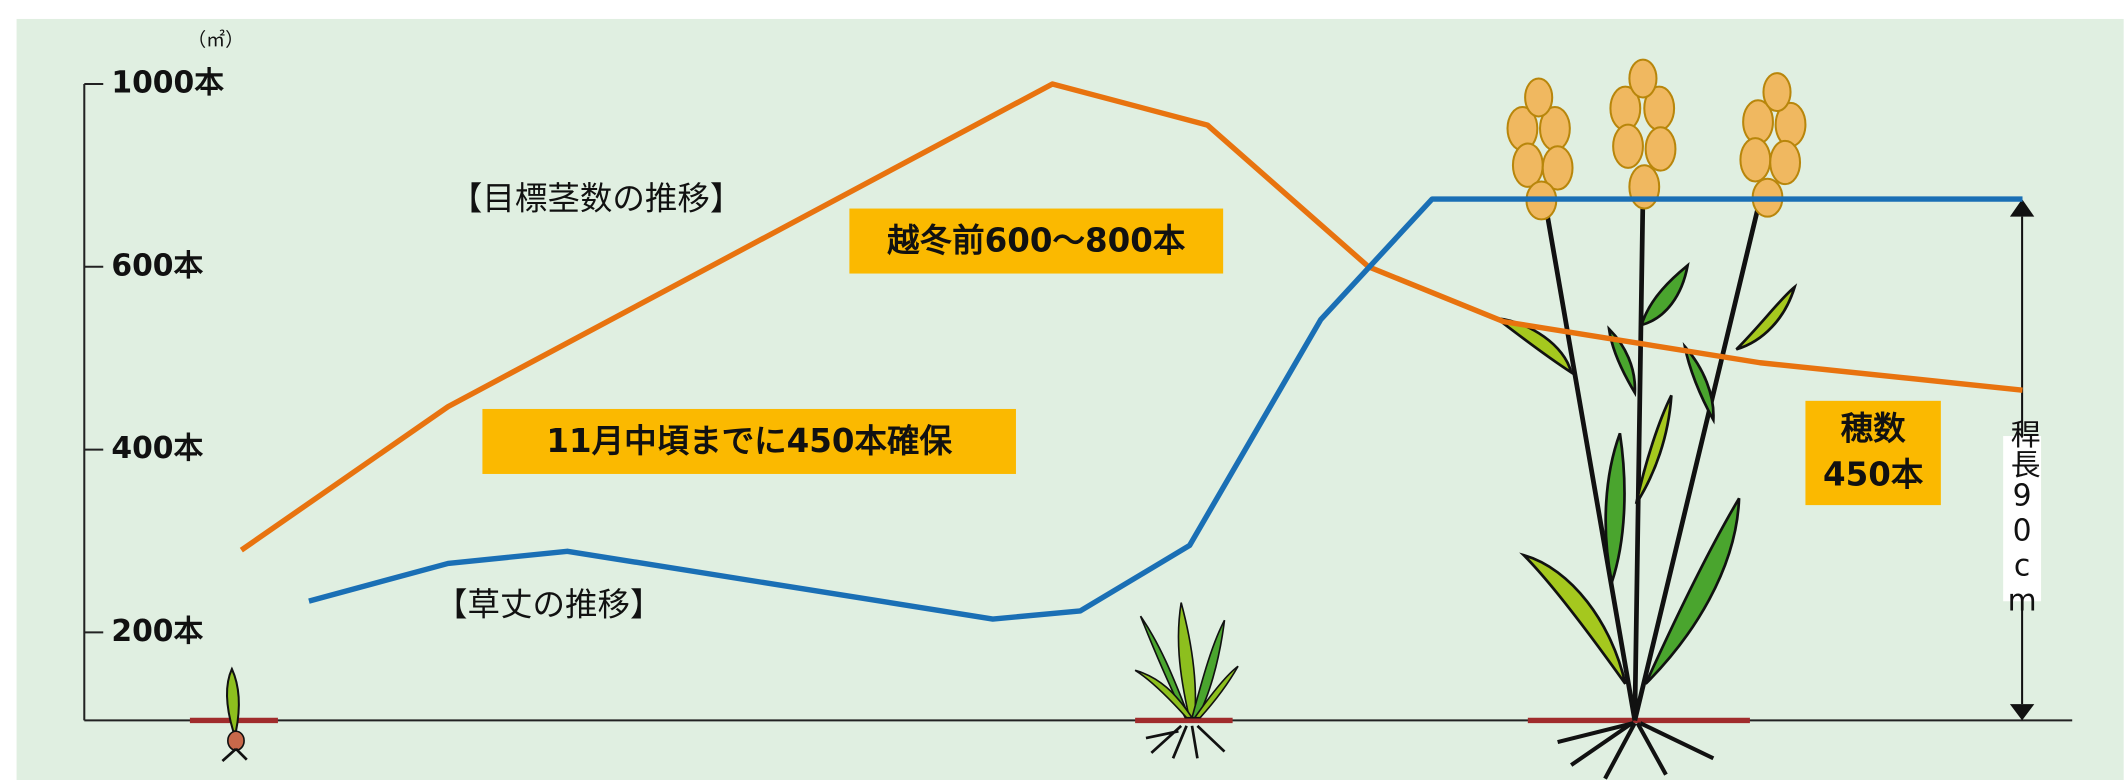 Image resolution: width=2124 pixels, height=780 pixels. I want to click on annotation: 穂数, so click(1874, 429).